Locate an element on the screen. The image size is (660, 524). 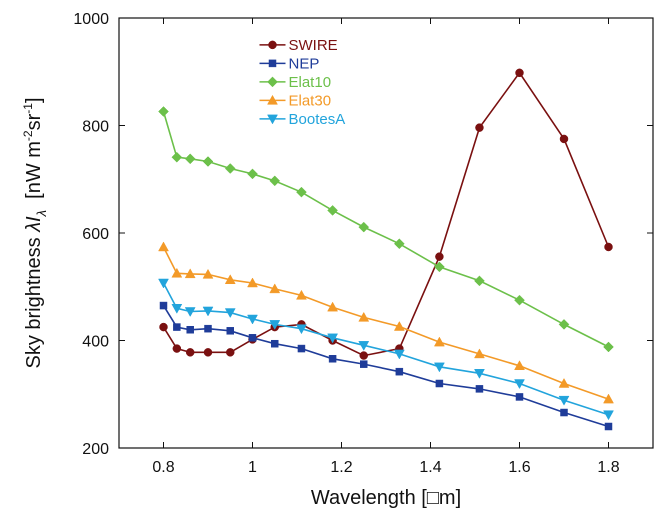
x-tick-label: 1 is located at coordinates (252, 467).